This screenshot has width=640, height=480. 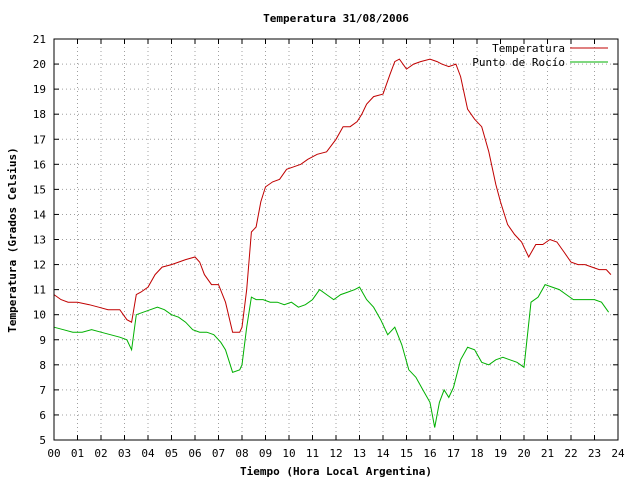 I want to click on y-tick-labels: 5 6 7 8 9 10 11 12 13 14 15 16 17 18 19 20 21, so click(x=40, y=240).